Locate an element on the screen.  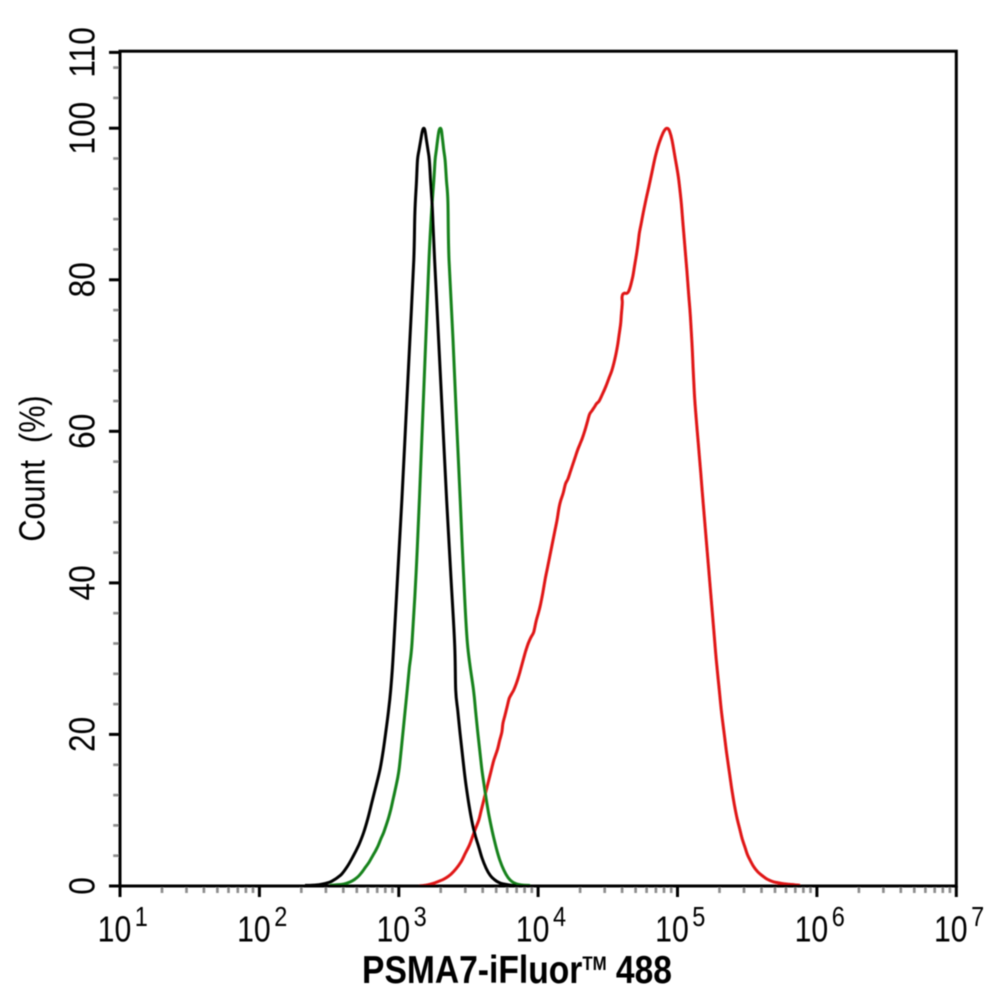
svg-text: Count (%) is located at coordinates (33, 468).